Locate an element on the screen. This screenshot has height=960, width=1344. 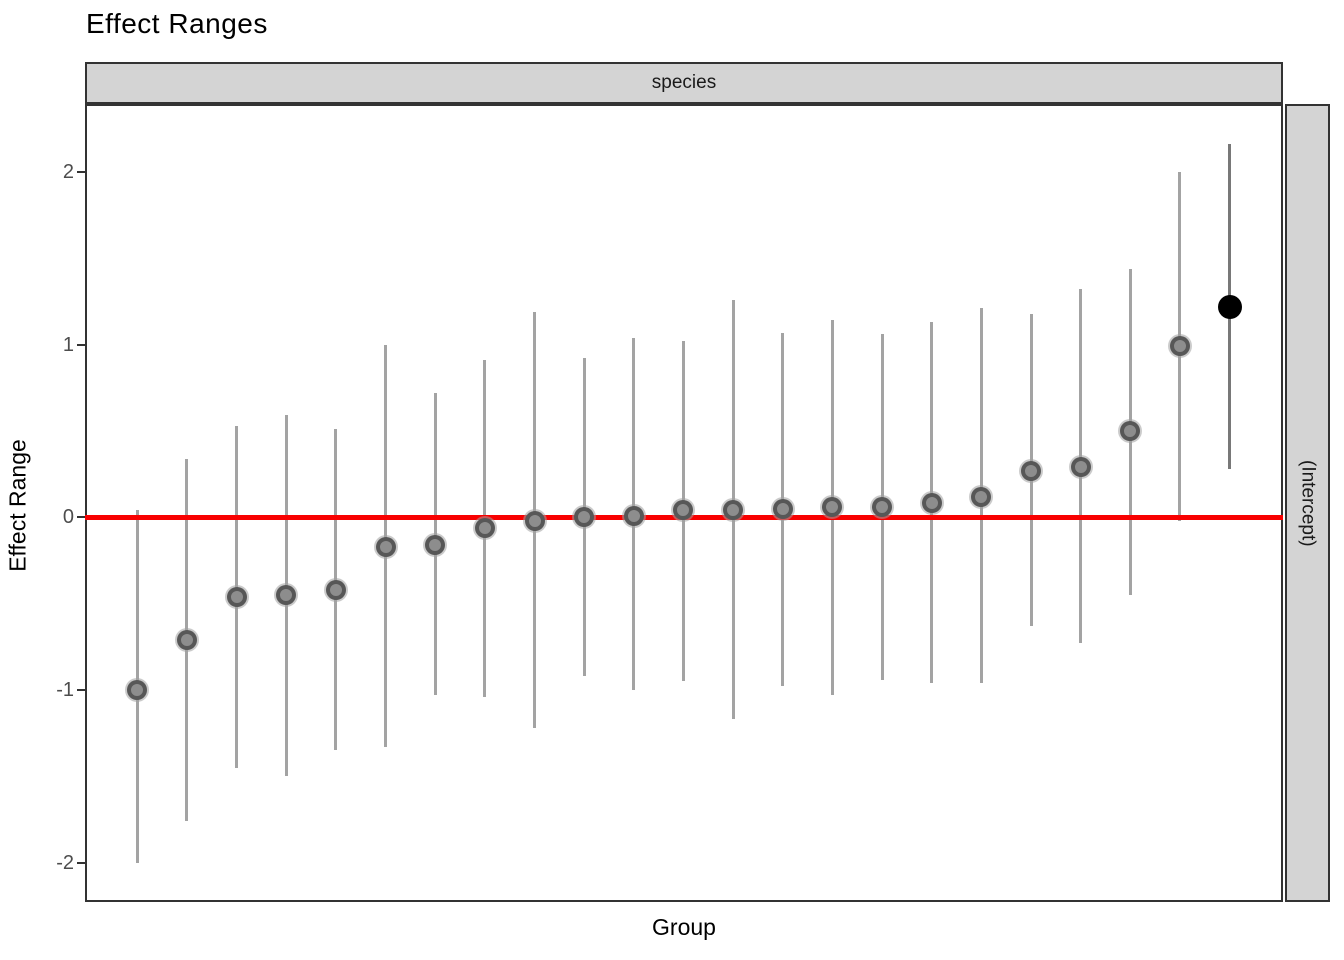
y-tick-label: -1 is located at coordinates (65, 689).